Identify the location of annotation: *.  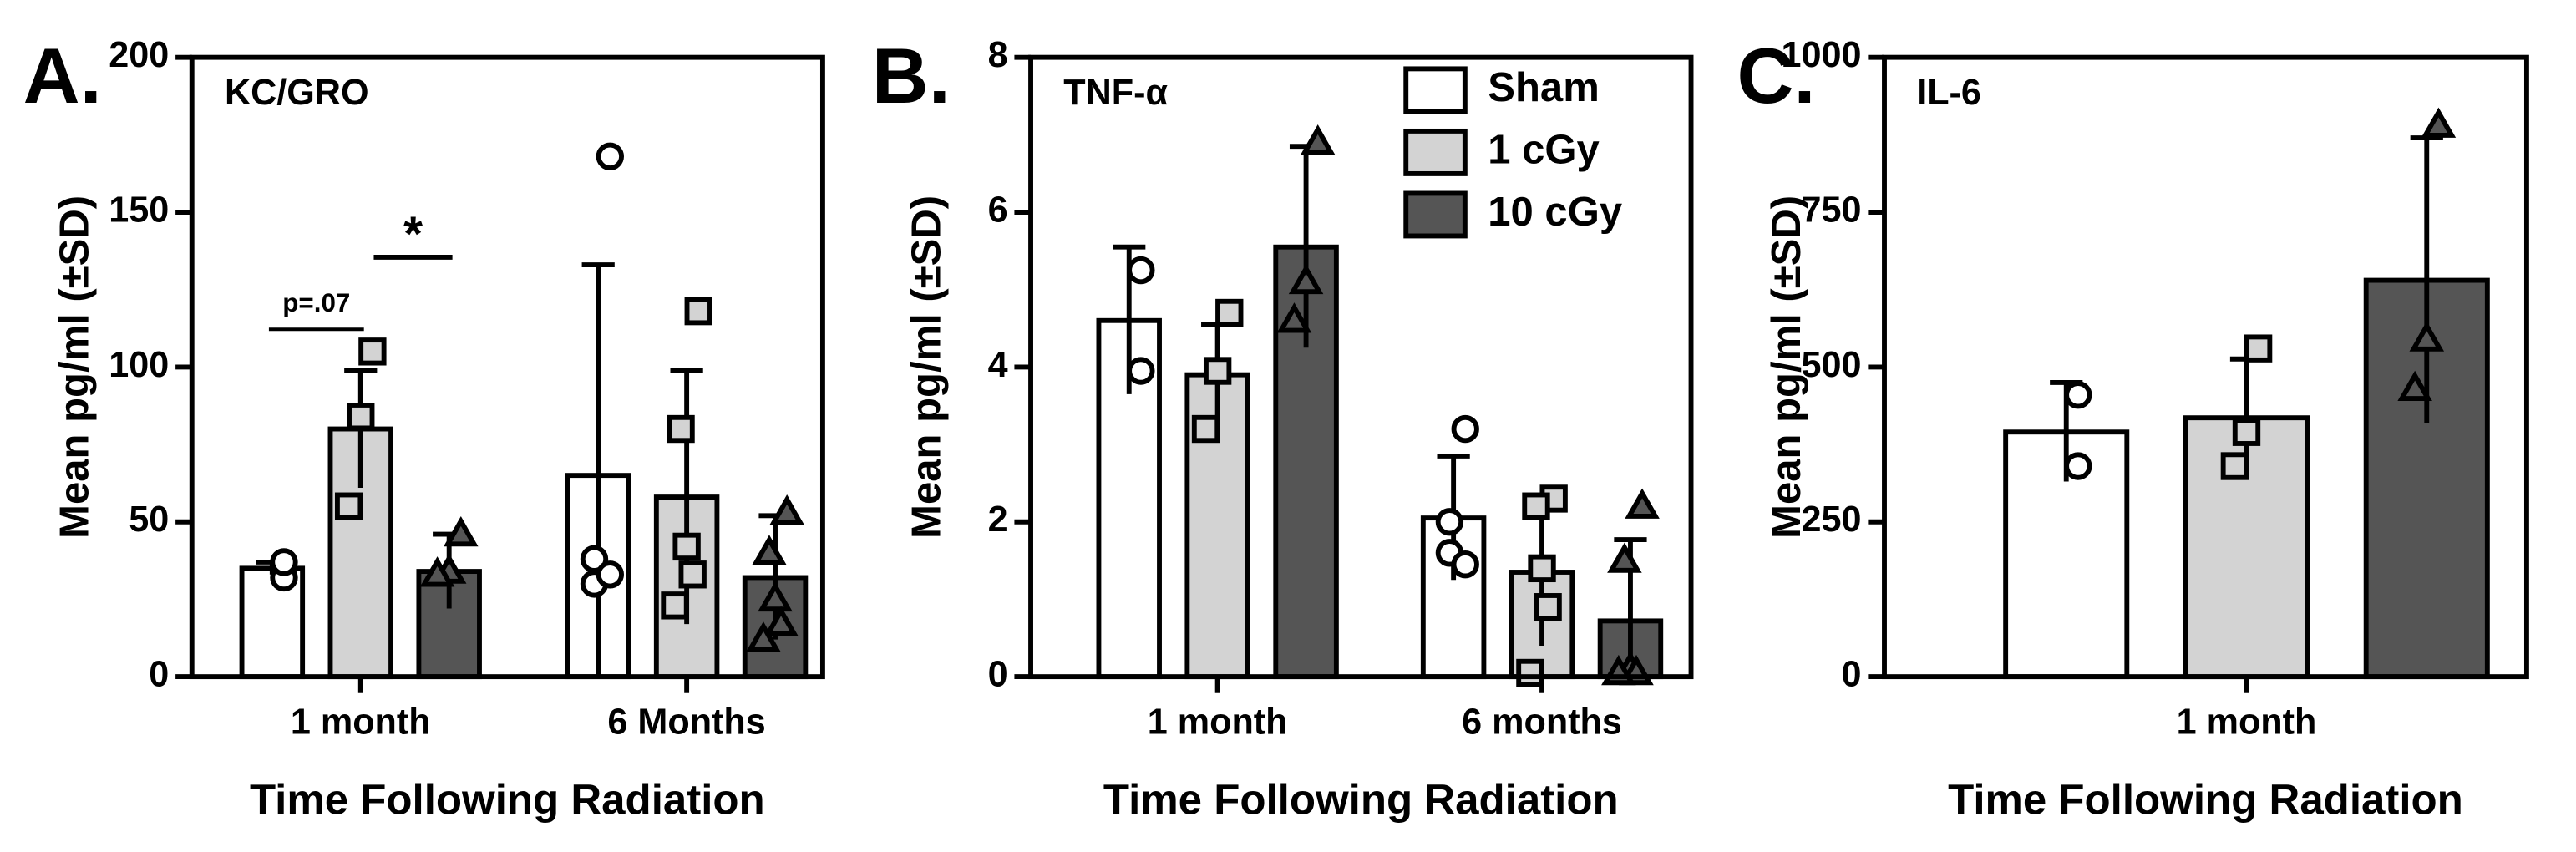
(413, 234).